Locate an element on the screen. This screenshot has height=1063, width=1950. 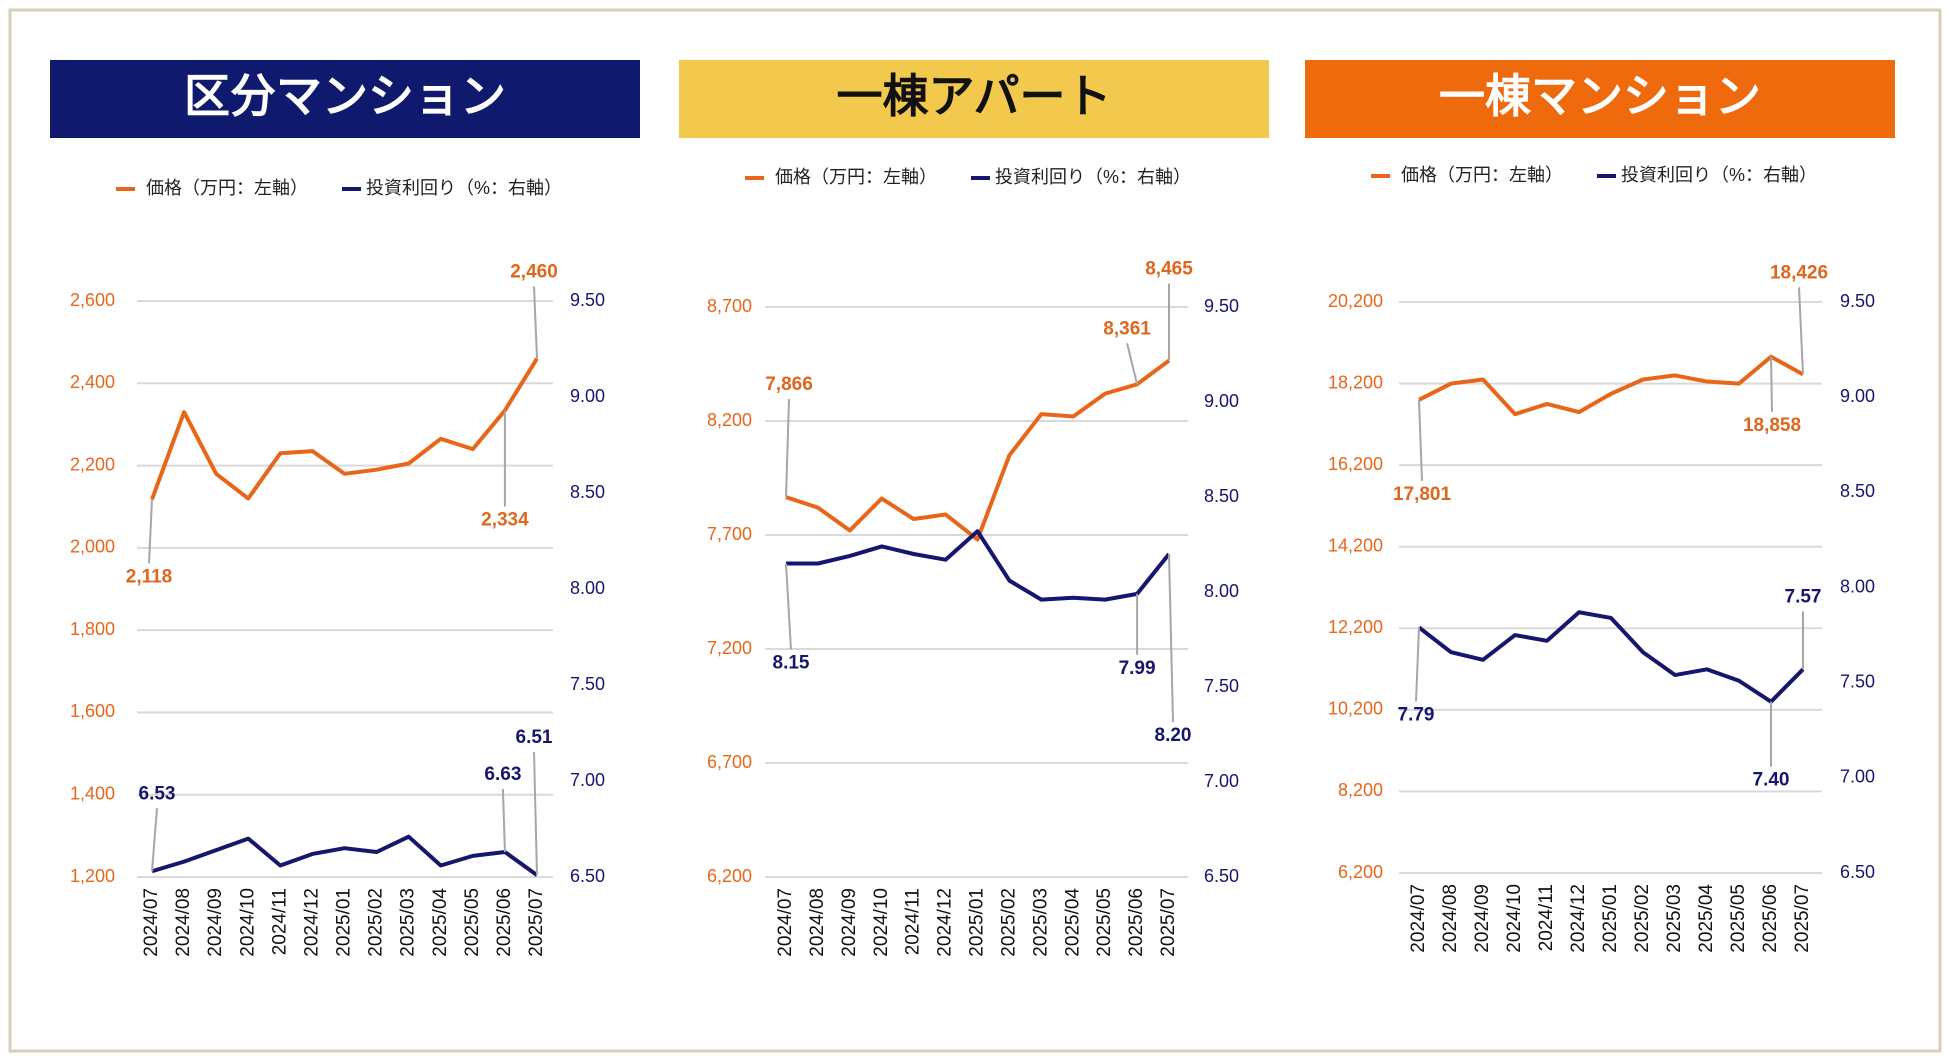
x-tick-label: 2025/01 is located at coordinates (1610, 918).